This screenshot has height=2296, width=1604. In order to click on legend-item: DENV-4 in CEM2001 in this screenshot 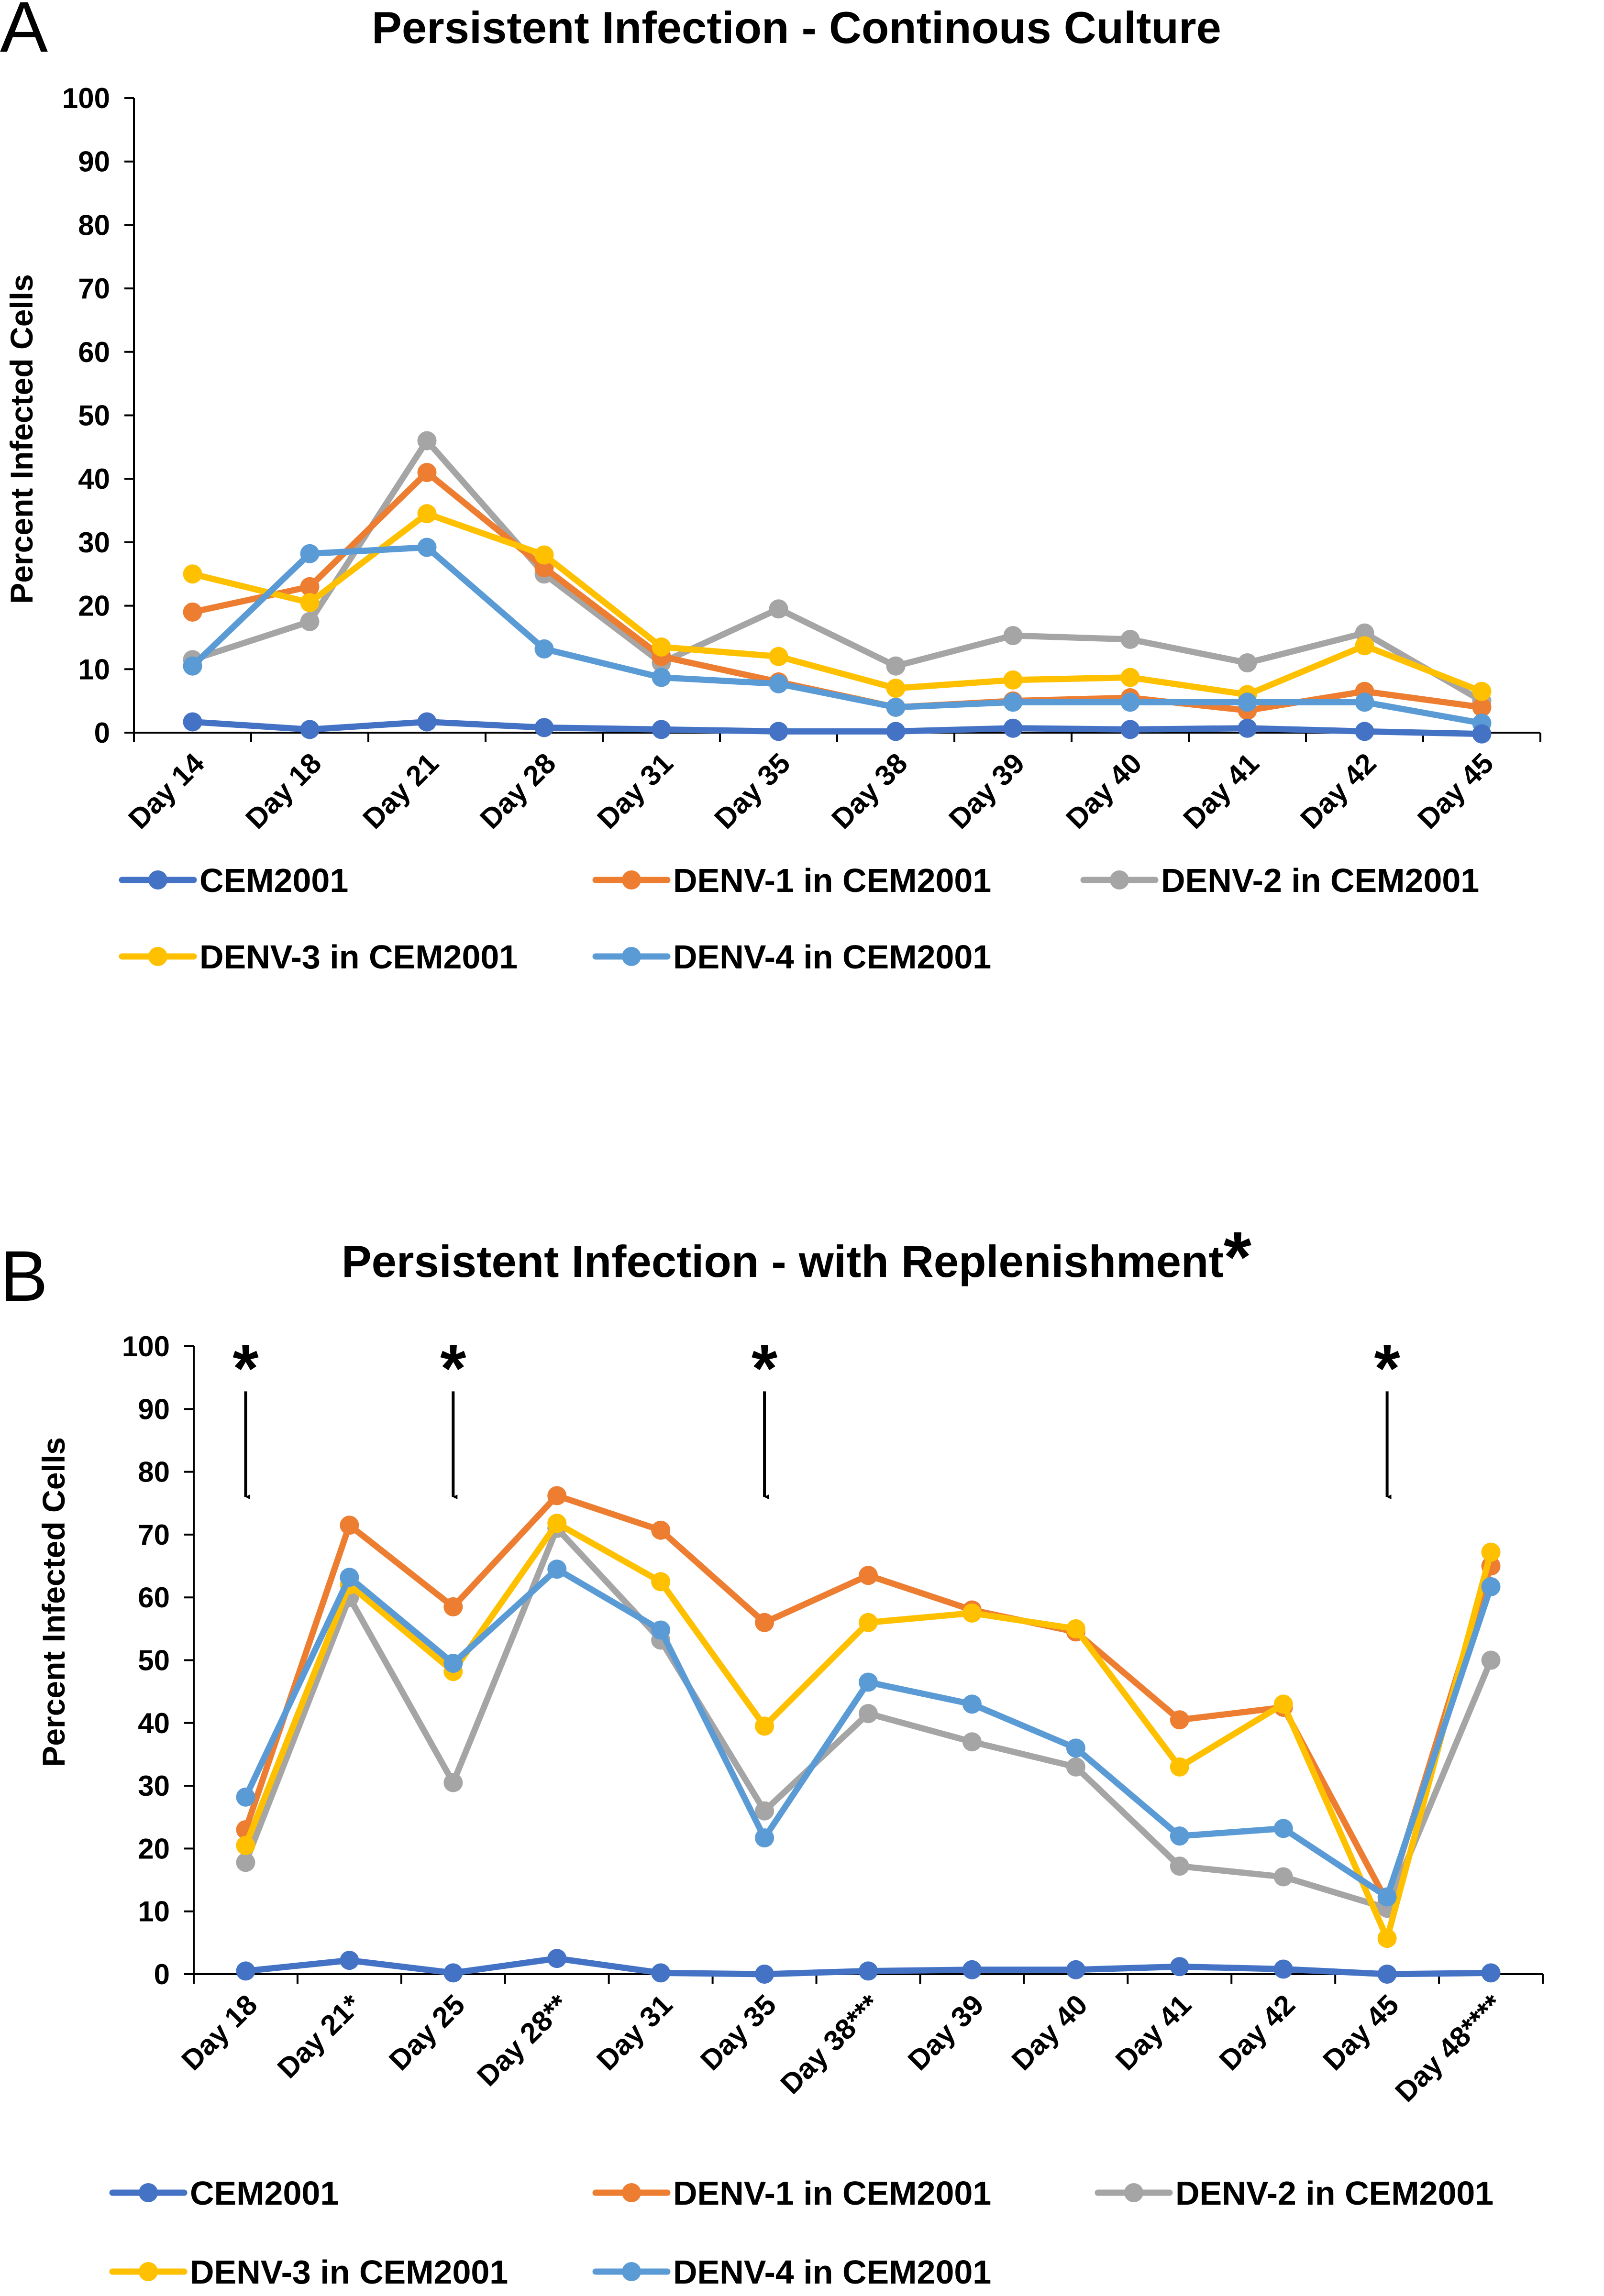, I will do `click(792, 2272)`.